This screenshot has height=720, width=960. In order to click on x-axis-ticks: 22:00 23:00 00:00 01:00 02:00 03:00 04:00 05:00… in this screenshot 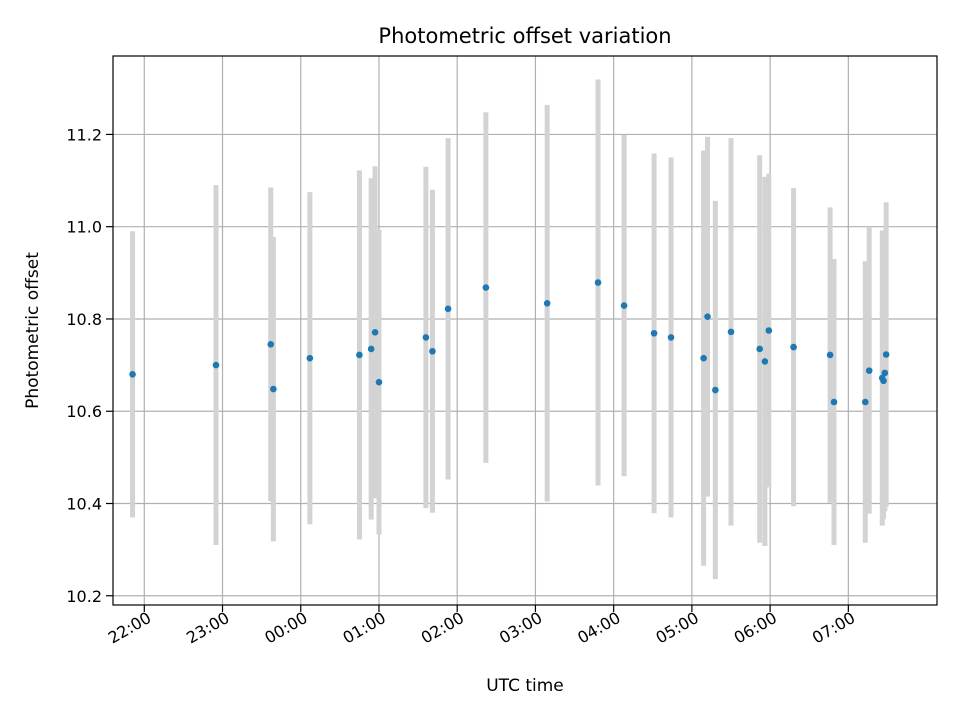, I will do `click(481, 626)`.